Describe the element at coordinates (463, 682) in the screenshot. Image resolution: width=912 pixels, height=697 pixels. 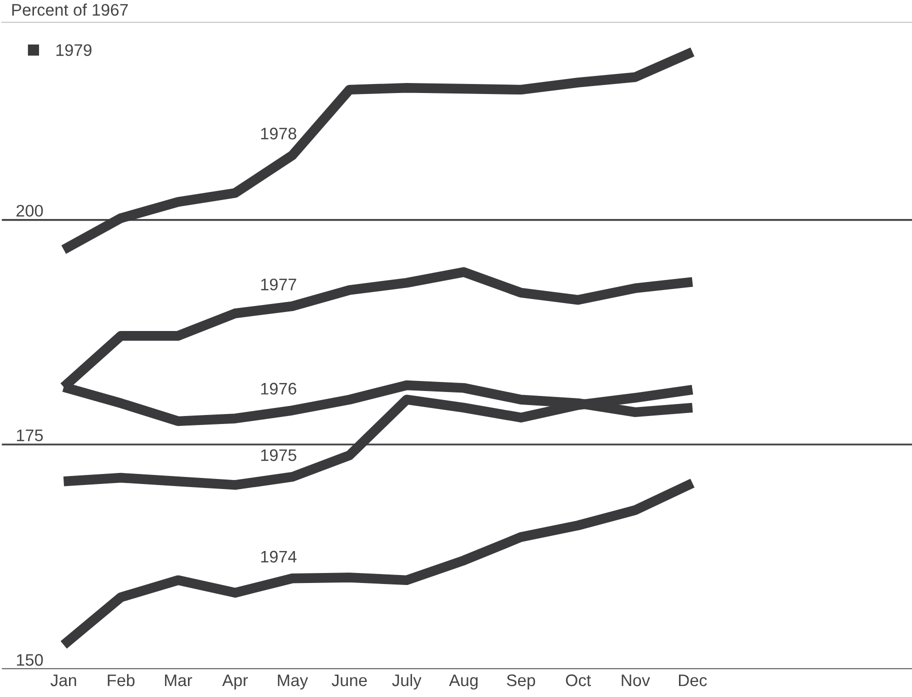
I see `x-tick-label: Aug` at that location.